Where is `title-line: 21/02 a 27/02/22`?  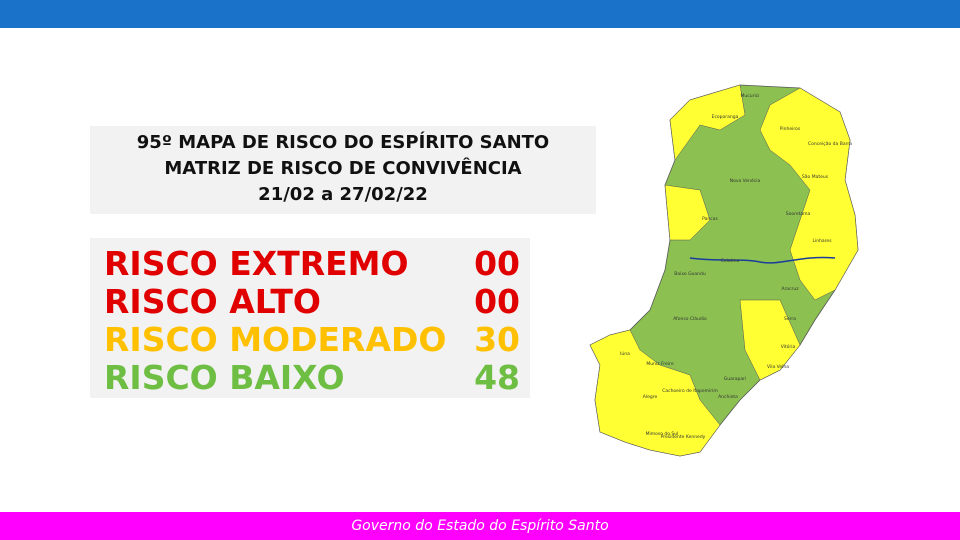 title-line: 21/02 a 27/02/22 is located at coordinates (343, 194).